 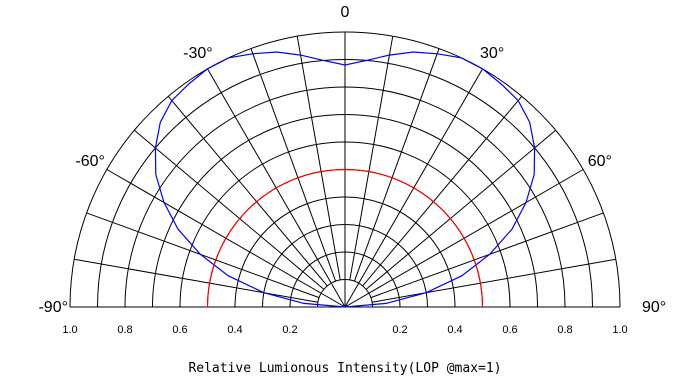 I want to click on angle-label: 0, so click(x=345, y=12).